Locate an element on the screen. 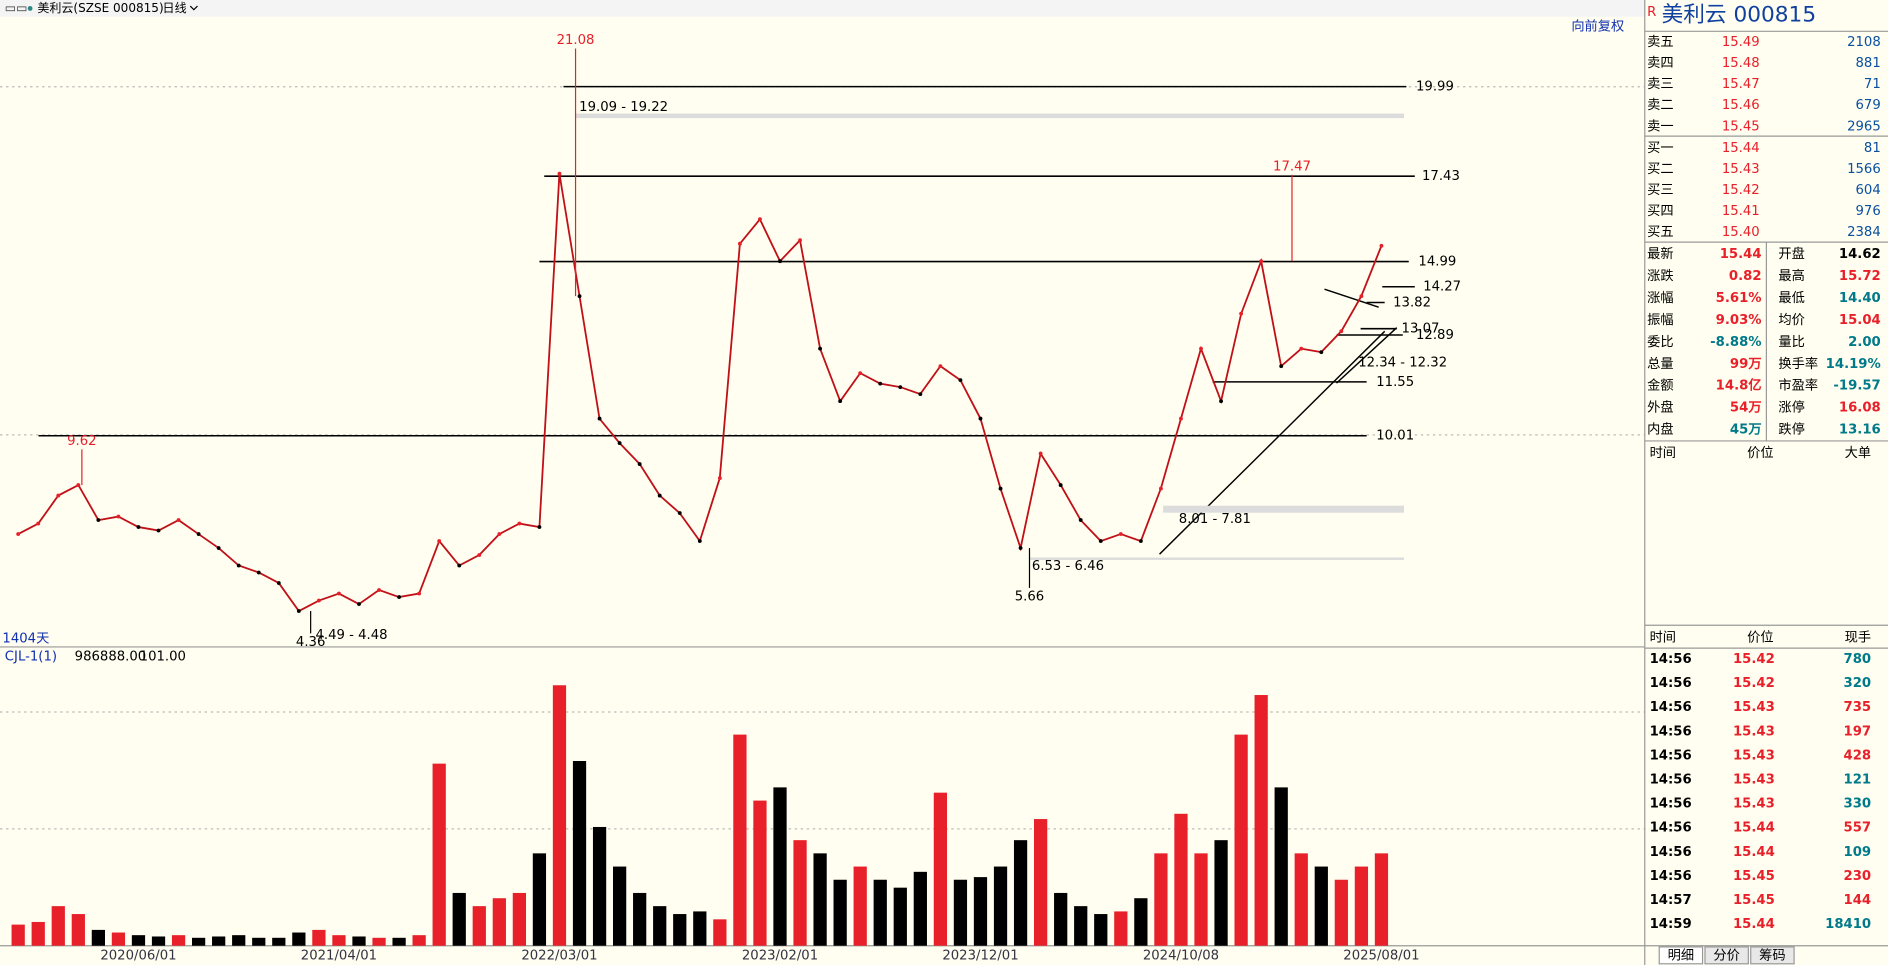  tab-label: 筹码 is located at coordinates (1772, 954).